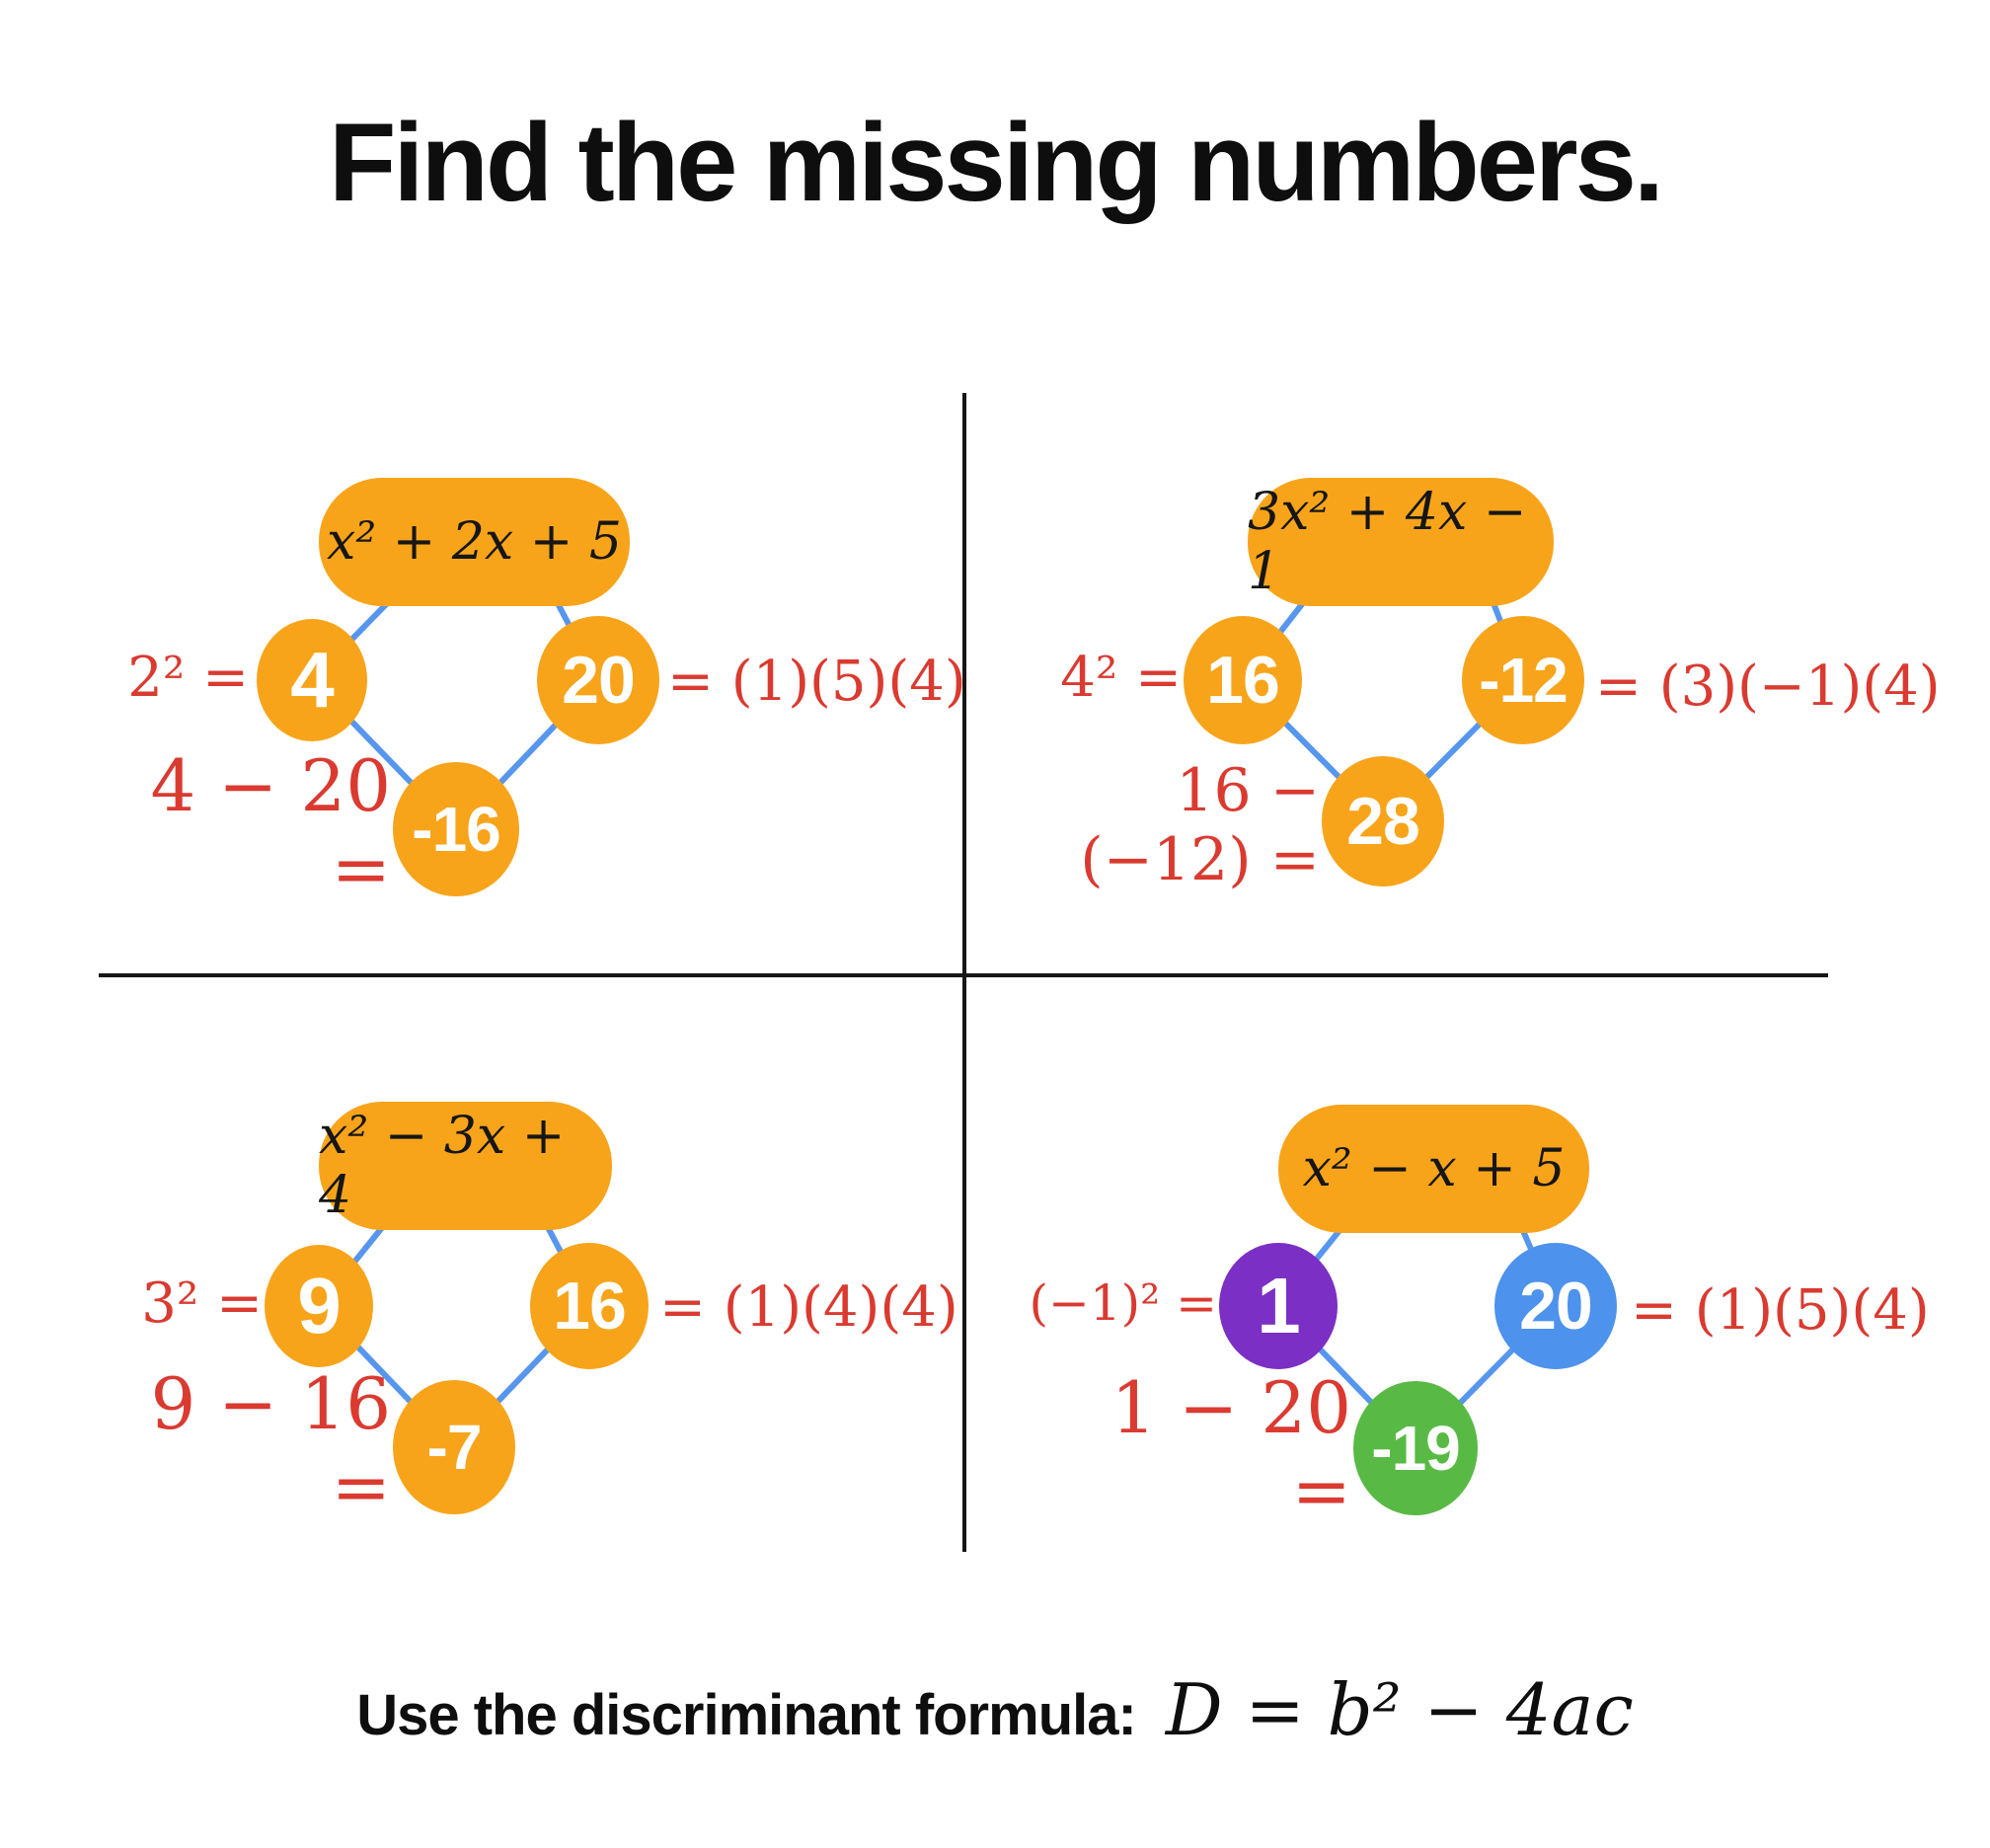  Describe the element at coordinates (1230, 1449) in the screenshot. I see `discriminant-equation-label: 1 − 20 =` at that location.